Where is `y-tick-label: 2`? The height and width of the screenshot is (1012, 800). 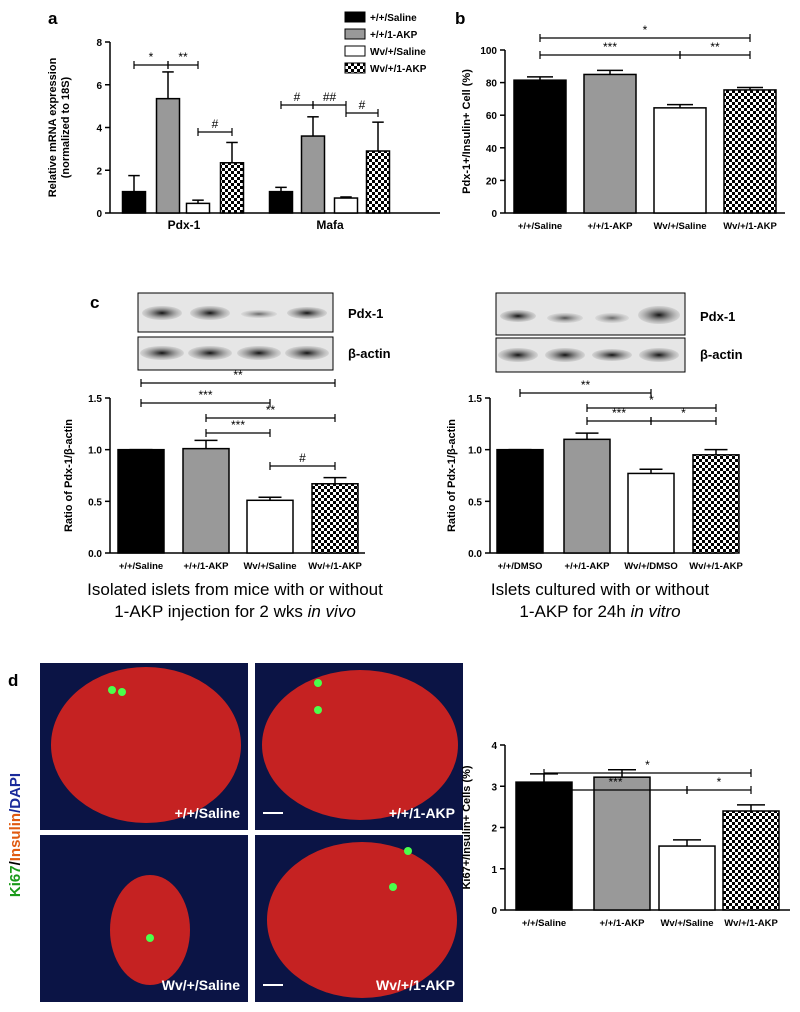 y-tick-label: 2 is located at coordinates (494, 829).